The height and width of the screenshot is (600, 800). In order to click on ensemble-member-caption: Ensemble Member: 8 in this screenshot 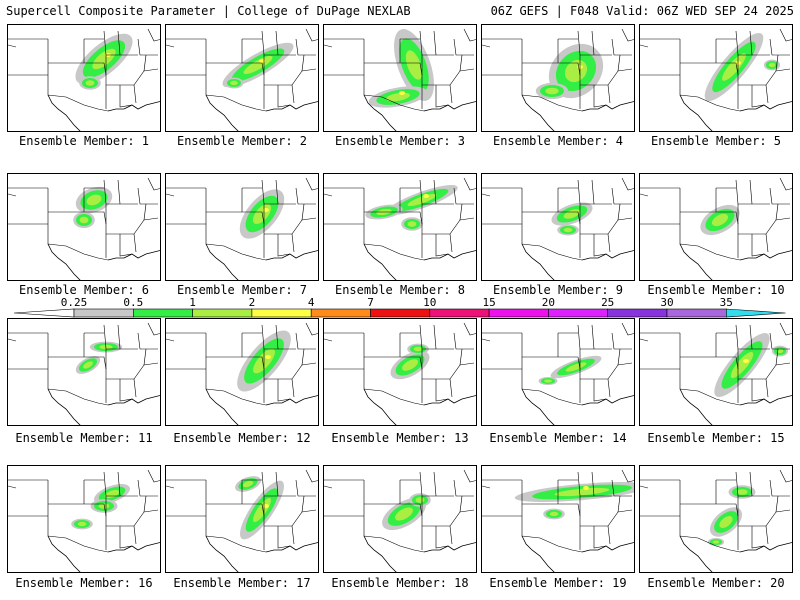, I will do `click(400, 290)`.